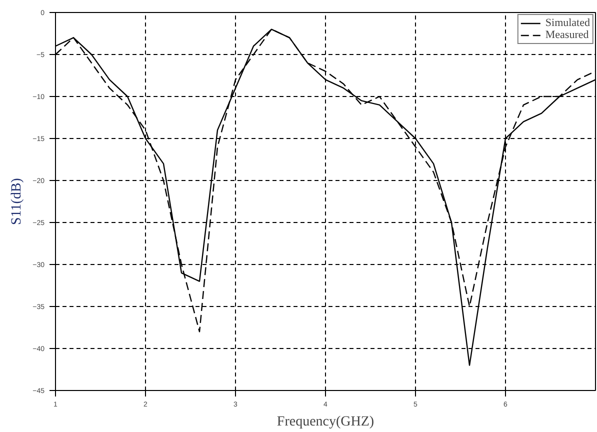 The width and height of the screenshot is (597, 432). Describe the element at coordinates (567, 23) in the screenshot. I see `legend-label: Simulated` at that location.